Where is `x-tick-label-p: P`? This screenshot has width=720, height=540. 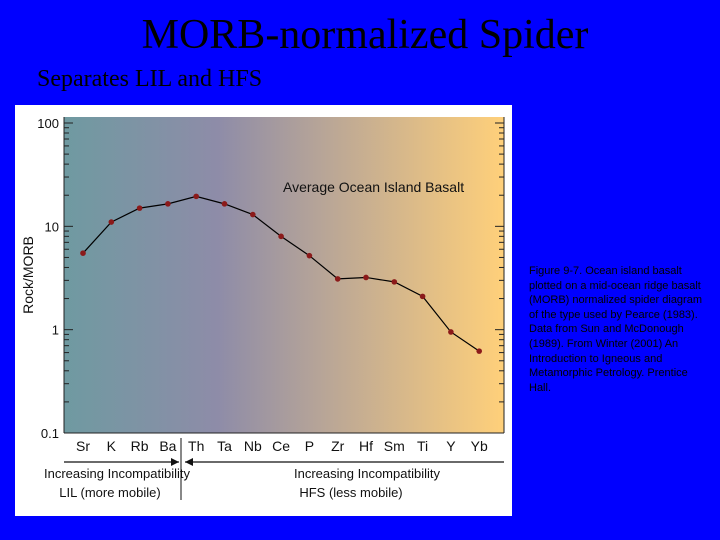 x-tick-label-p: P is located at coordinates (309, 446).